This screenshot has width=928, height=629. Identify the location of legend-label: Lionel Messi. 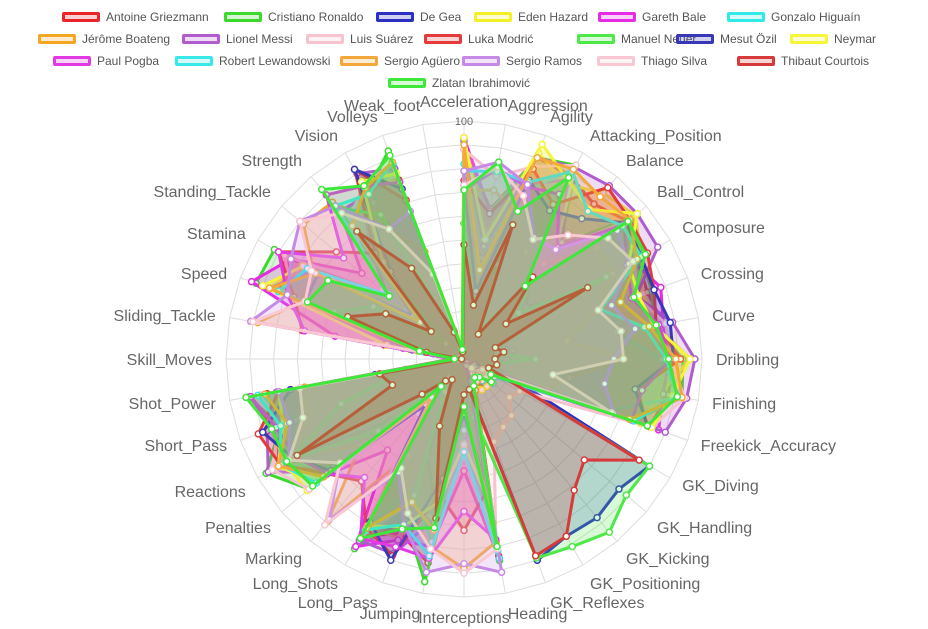
(259, 39).